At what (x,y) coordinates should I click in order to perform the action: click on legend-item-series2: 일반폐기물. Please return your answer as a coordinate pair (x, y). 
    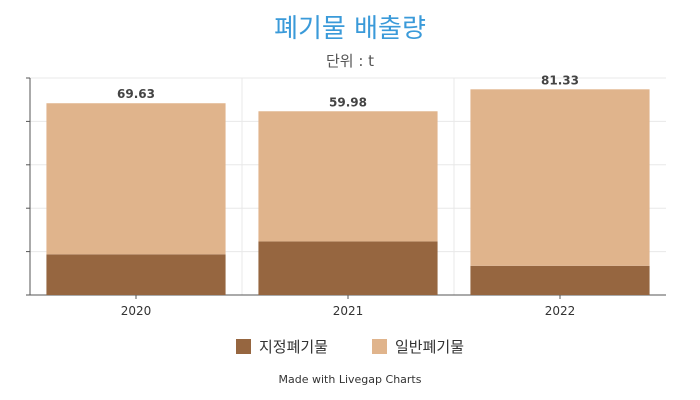
    Looking at the image, I should click on (418, 346).